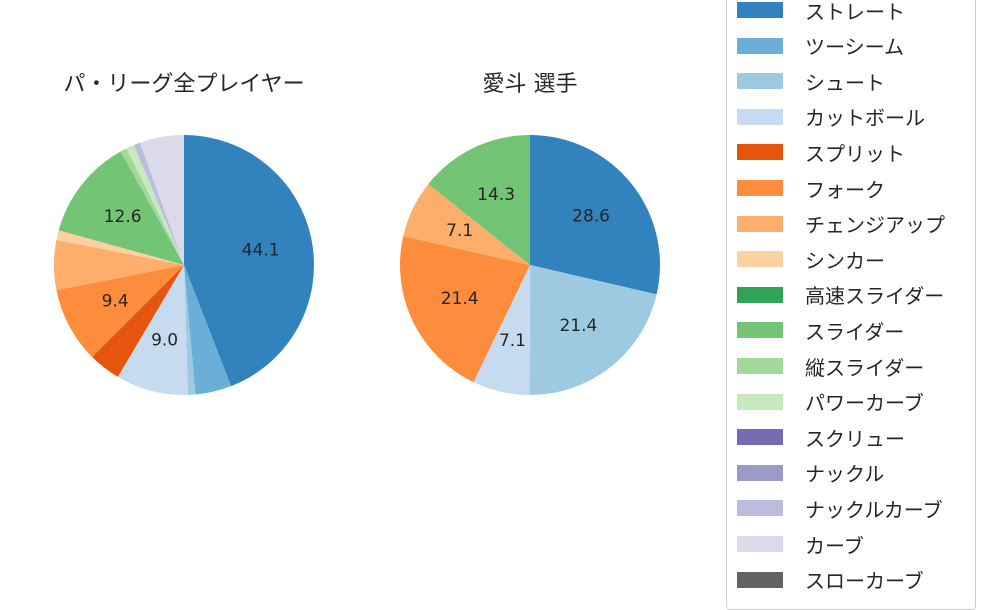  I want to click on pie1-label-9: 14.3, so click(496, 195).